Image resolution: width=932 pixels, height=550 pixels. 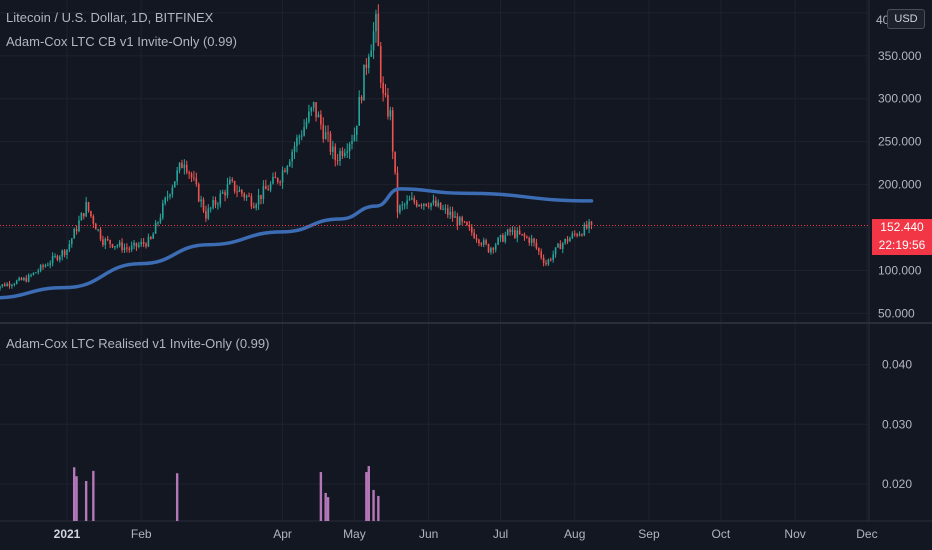 I want to click on symbol-legend: Litecoin / U.S. Dollar, 1D, BITFINEX, so click(x=110, y=17).